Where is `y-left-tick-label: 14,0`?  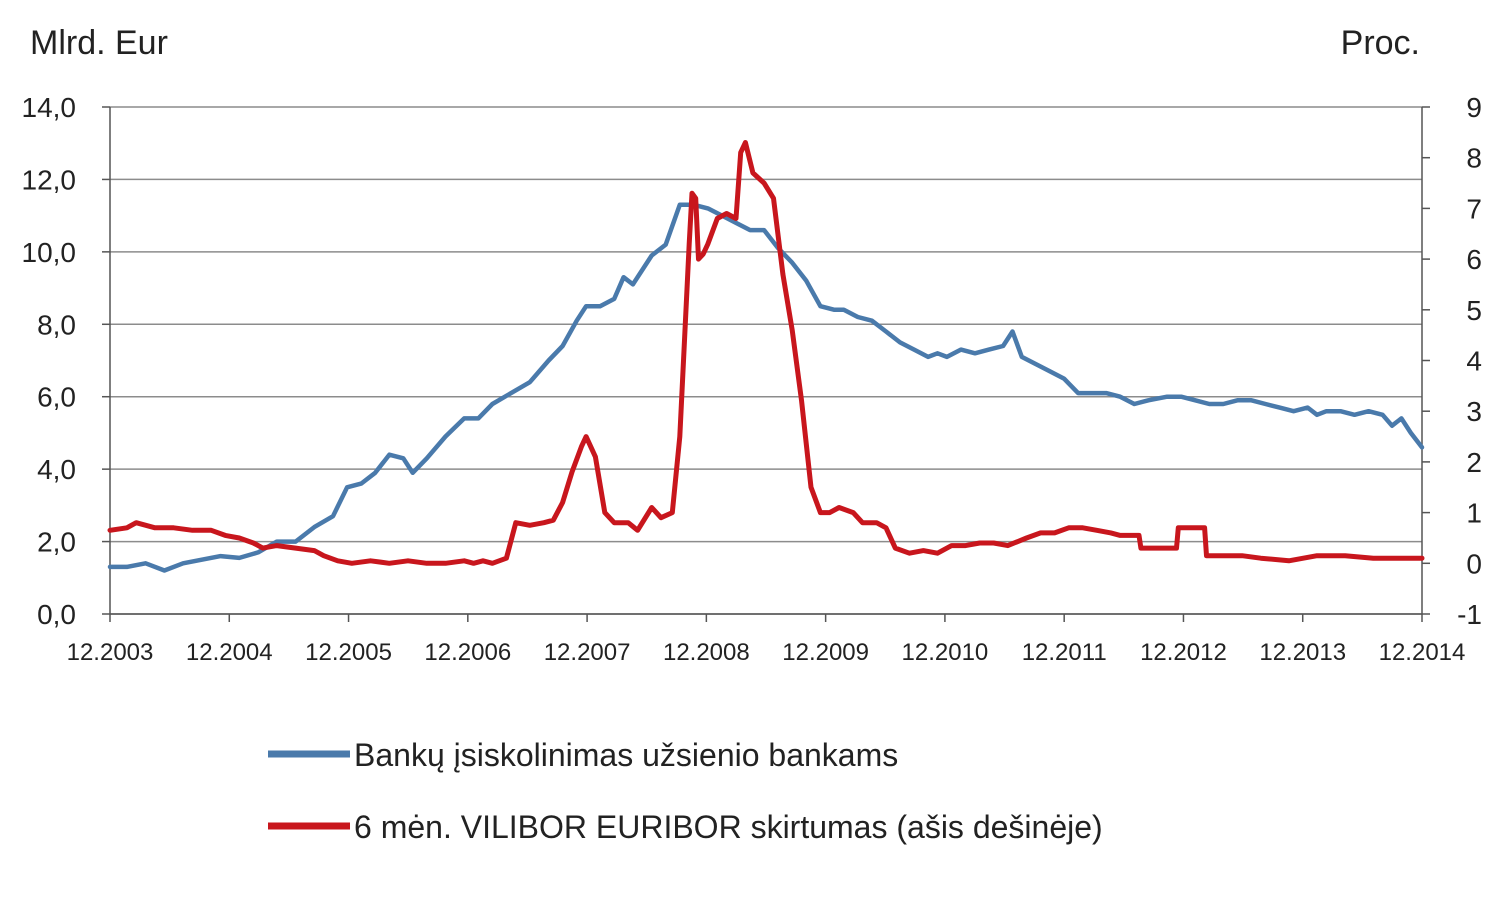 y-left-tick-label: 14,0 is located at coordinates (49, 107).